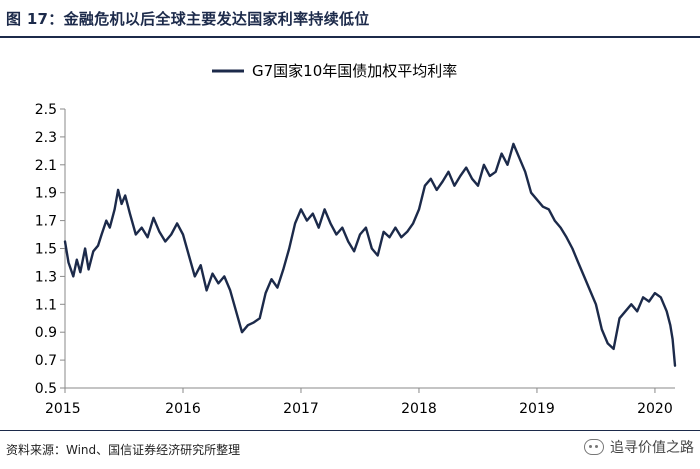 Image resolution: width=700 pixels, height=469 pixels. Describe the element at coordinates (188, 19) in the screenshot. I see `figure-title: 图 17：金融危机以后全球主要发达国家利率持续低位` at that location.